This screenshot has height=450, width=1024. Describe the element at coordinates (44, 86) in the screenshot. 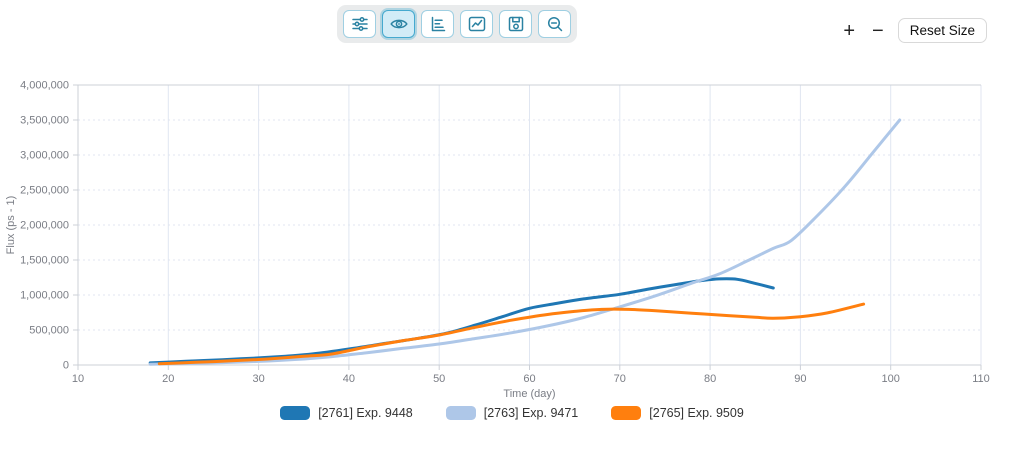

I see `y-tick-label: 4,000,000` at that location.